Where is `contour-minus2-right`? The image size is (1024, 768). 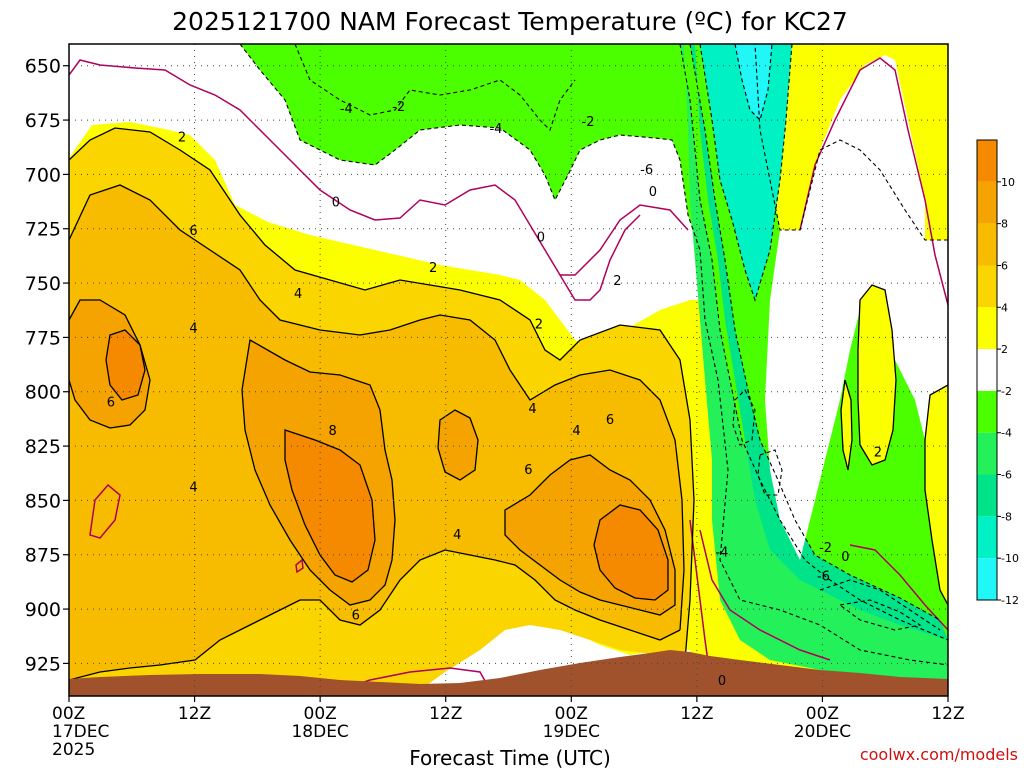
contour-minus2-right is located at coordinates (851, 142).